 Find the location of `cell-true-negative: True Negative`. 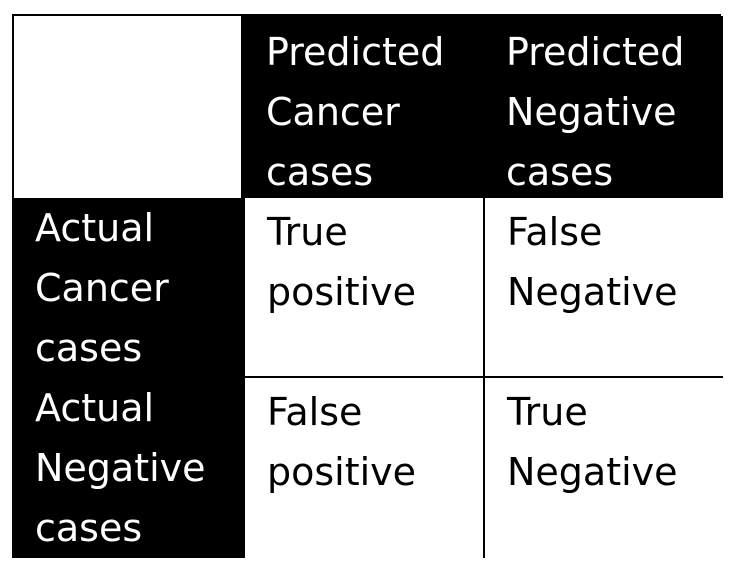

cell-true-negative: True Negative is located at coordinates (603, 468).